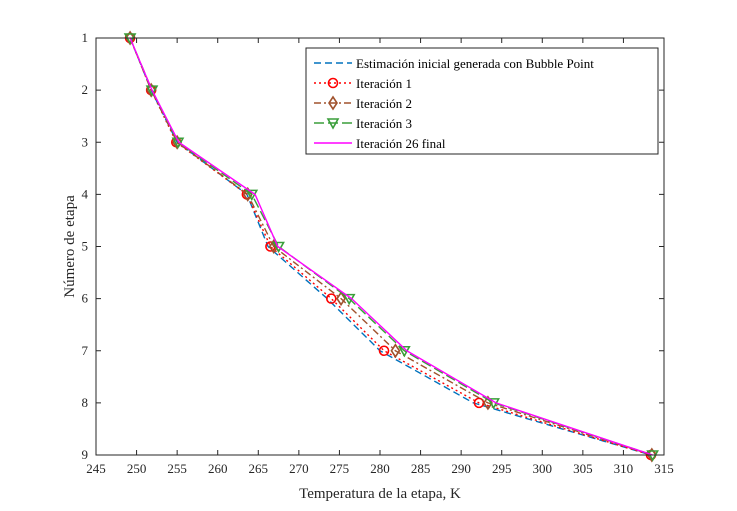  Describe the element at coordinates (137, 468) in the screenshot. I see `x-tick-label: 250` at that location.